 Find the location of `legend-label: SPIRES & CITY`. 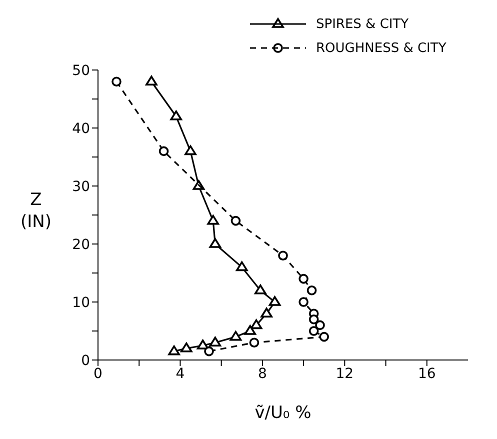

legend-label: SPIRES & CITY is located at coordinates (362, 24).